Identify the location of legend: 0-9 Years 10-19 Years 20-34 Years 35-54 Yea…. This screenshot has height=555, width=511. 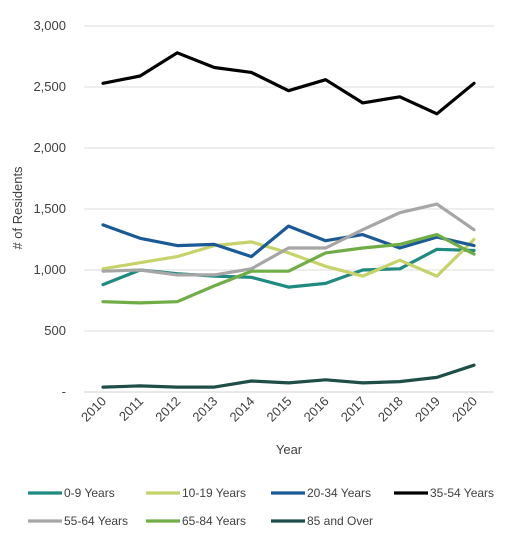
(261, 507).